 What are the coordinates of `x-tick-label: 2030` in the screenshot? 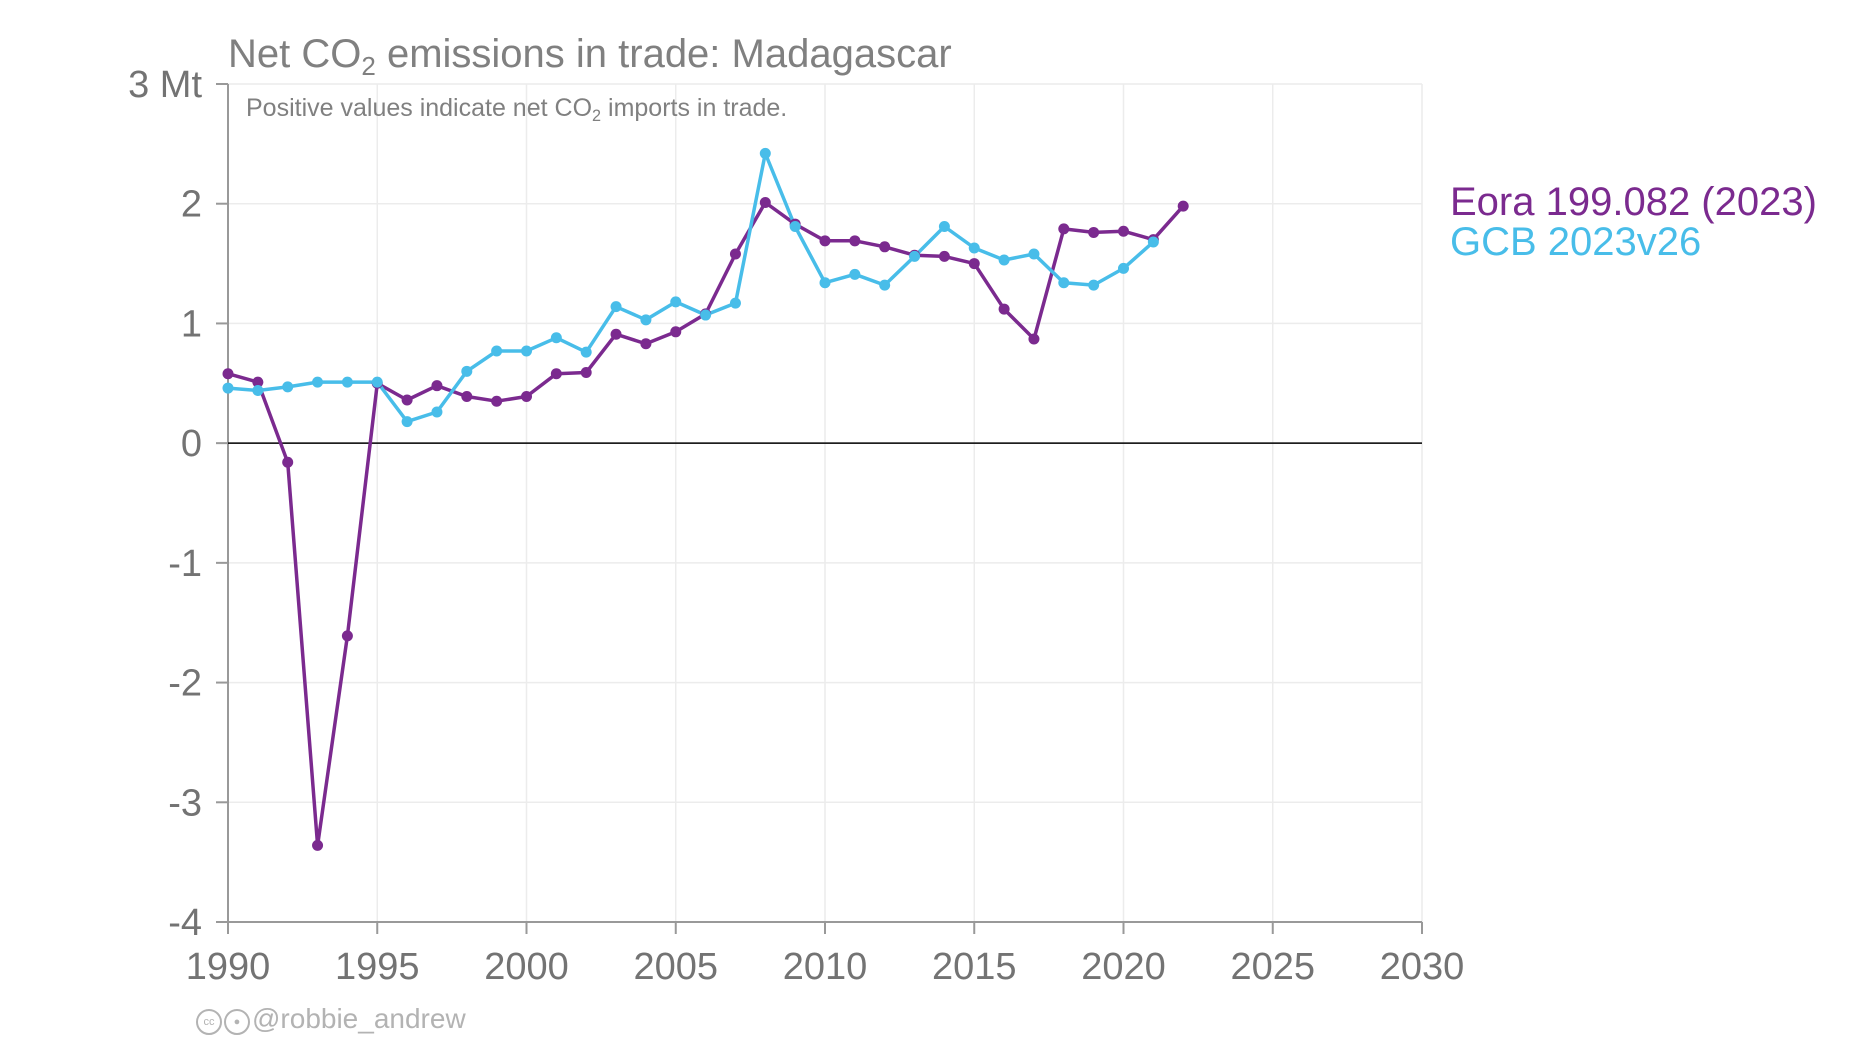 It's located at (1422, 967).